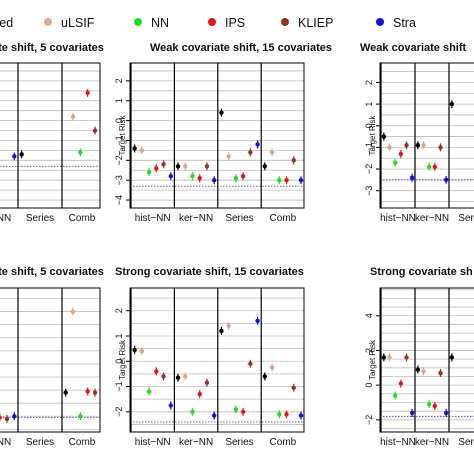 The image size is (474, 474). What do you see at coordinates (209, 272) in the screenshot?
I see `panel-title-4: Strong covariate shift, 15 covariates` at bounding box center [209, 272].